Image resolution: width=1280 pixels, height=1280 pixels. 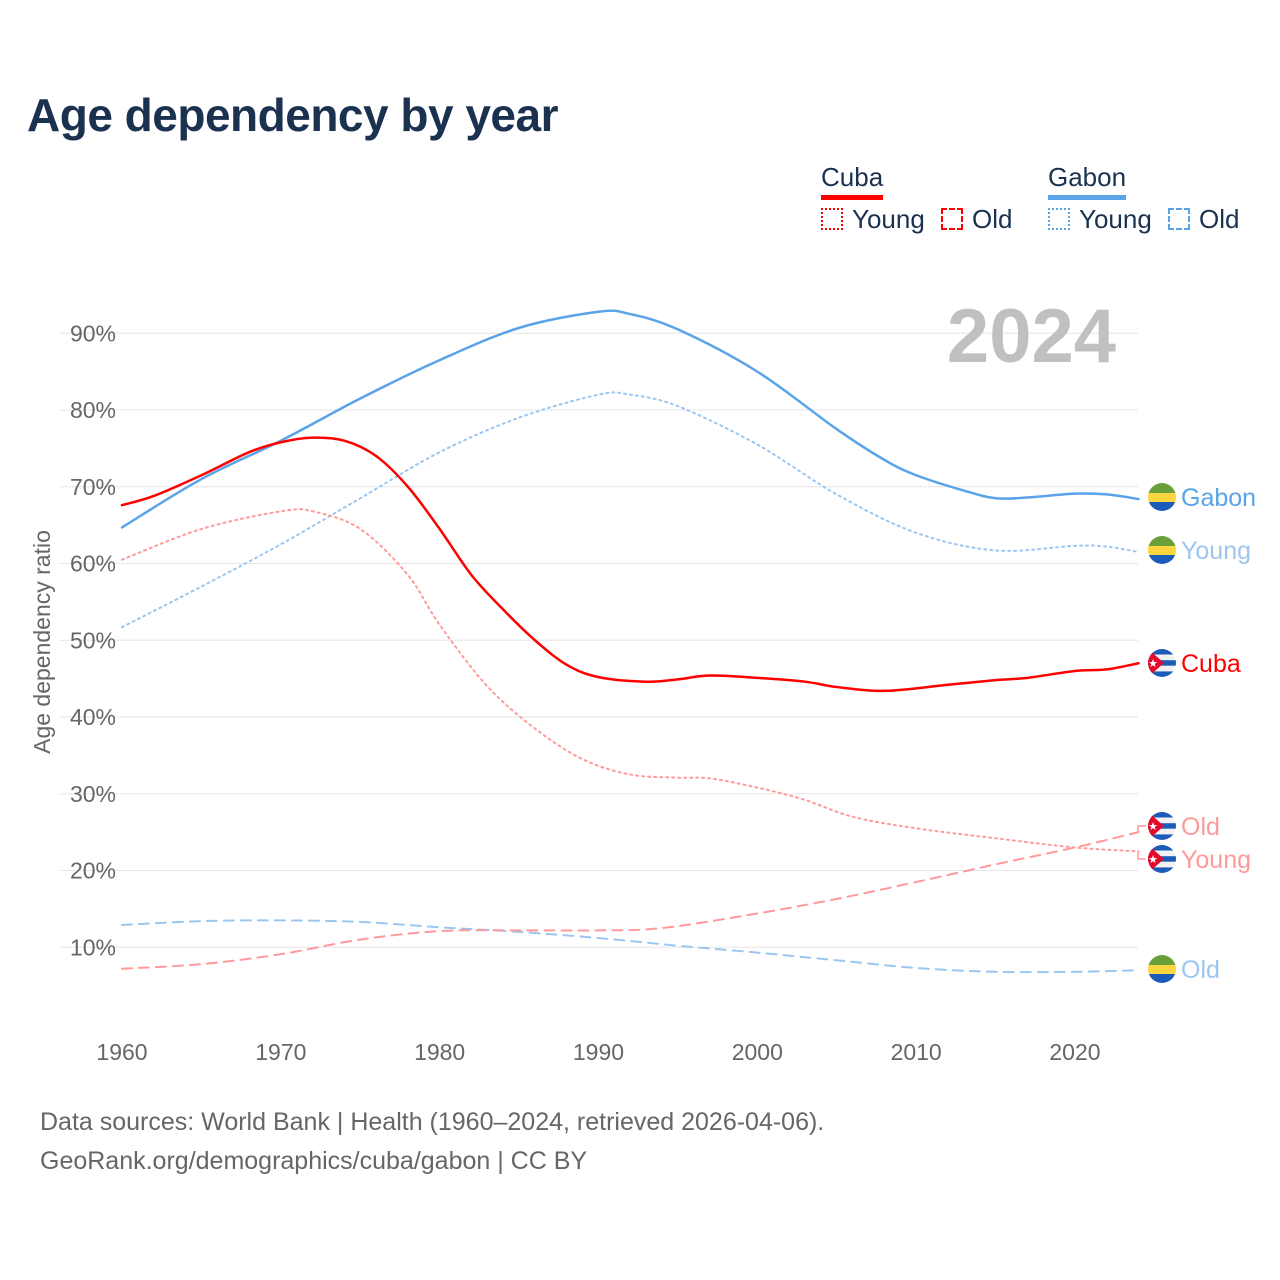 I want to click on y-tick-label: 20%, so click(x=93, y=871).